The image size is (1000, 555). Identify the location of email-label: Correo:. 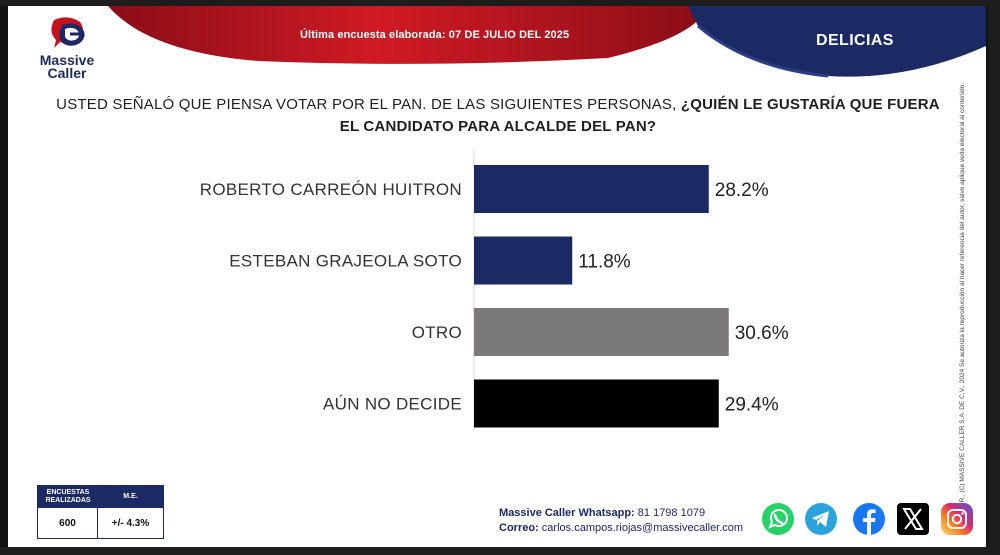
(519, 528).